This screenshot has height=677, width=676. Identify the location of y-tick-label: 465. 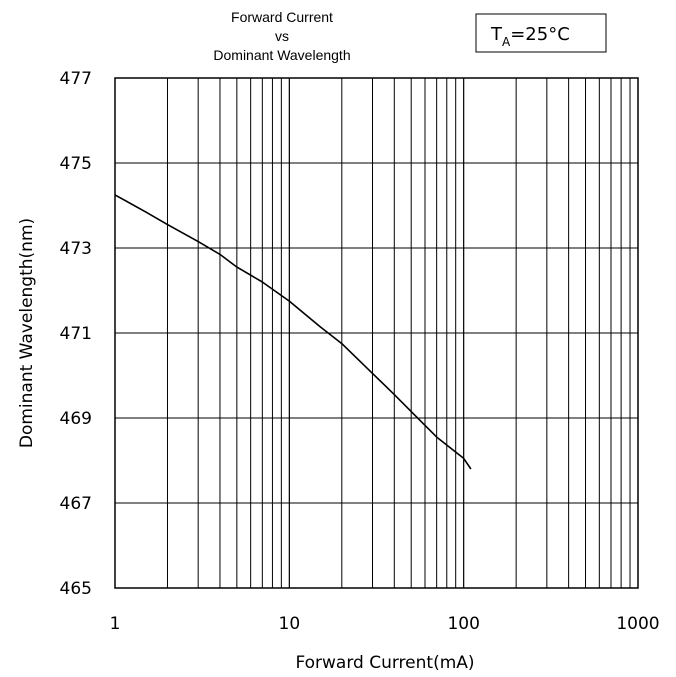
(76, 589).